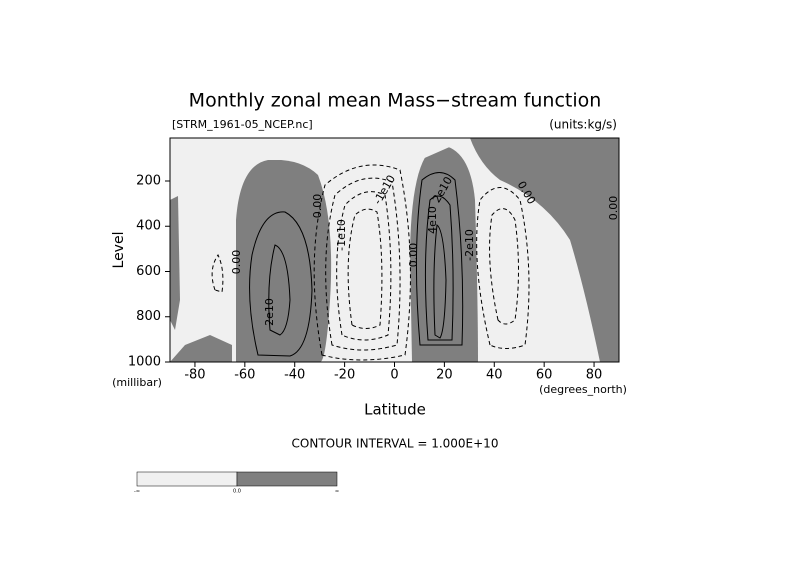  Describe the element at coordinates (194, 375) in the screenshot. I see `x-tick-label: -80` at that location.